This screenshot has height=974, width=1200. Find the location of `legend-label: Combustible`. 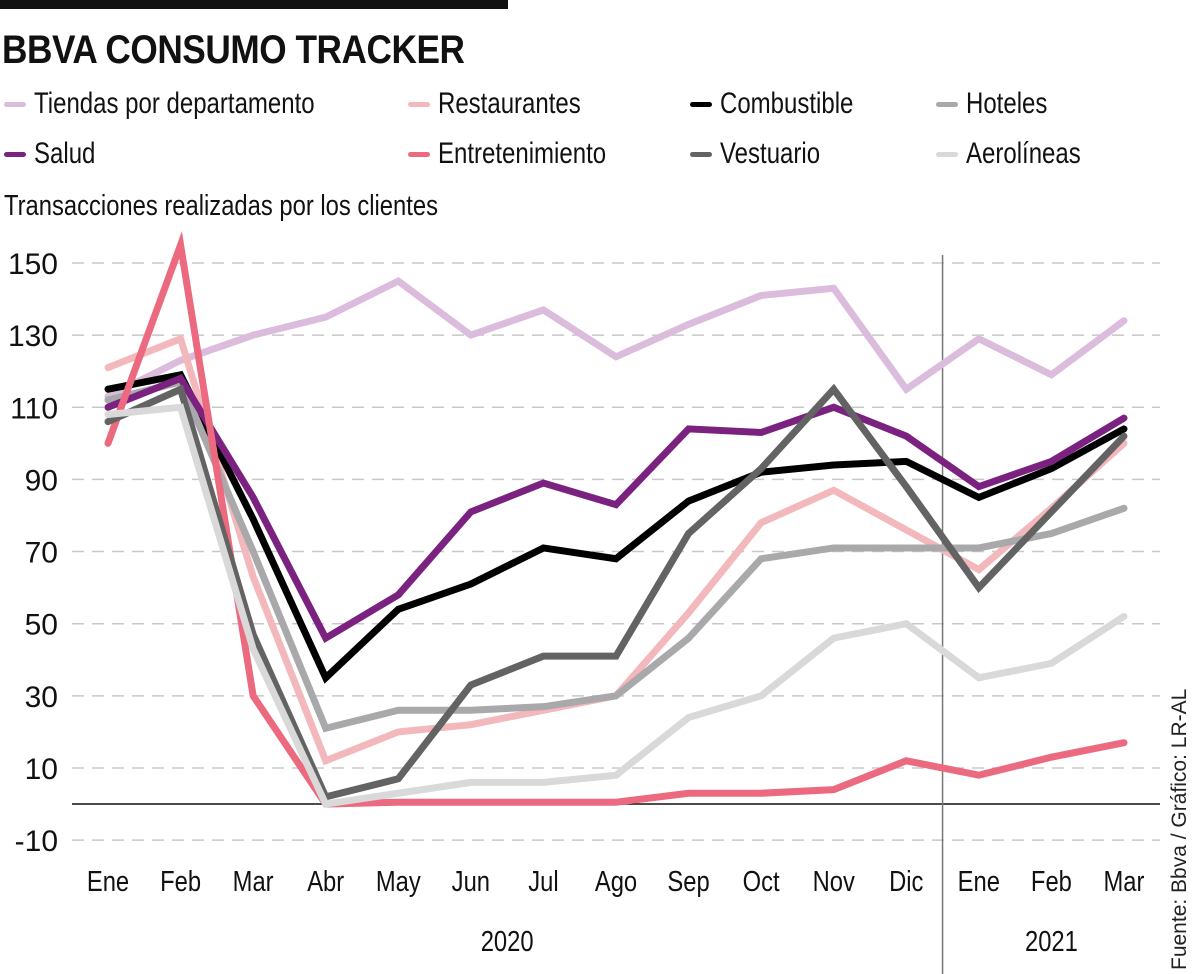

legend-label: Combustible is located at coordinates (787, 103).